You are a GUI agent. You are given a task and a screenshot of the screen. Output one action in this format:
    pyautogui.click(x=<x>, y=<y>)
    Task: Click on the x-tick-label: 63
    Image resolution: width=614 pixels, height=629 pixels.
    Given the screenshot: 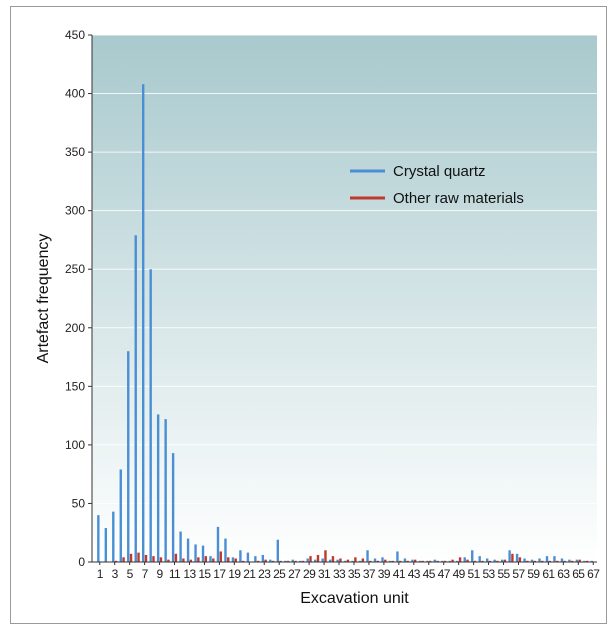 What is the action you would take?
    pyautogui.click(x=563, y=574)
    